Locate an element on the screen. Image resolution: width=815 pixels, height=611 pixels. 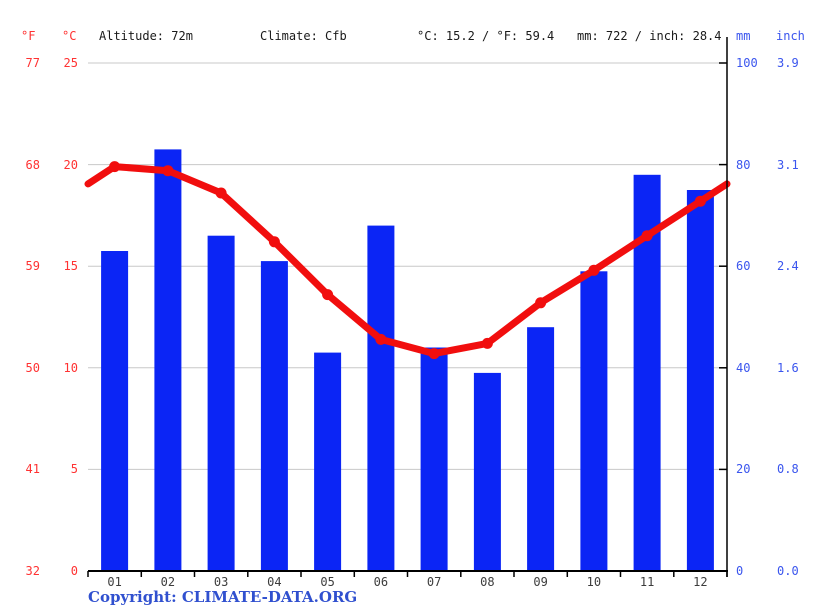
y-tick-inch: 1.6 is located at coordinates (788, 367).